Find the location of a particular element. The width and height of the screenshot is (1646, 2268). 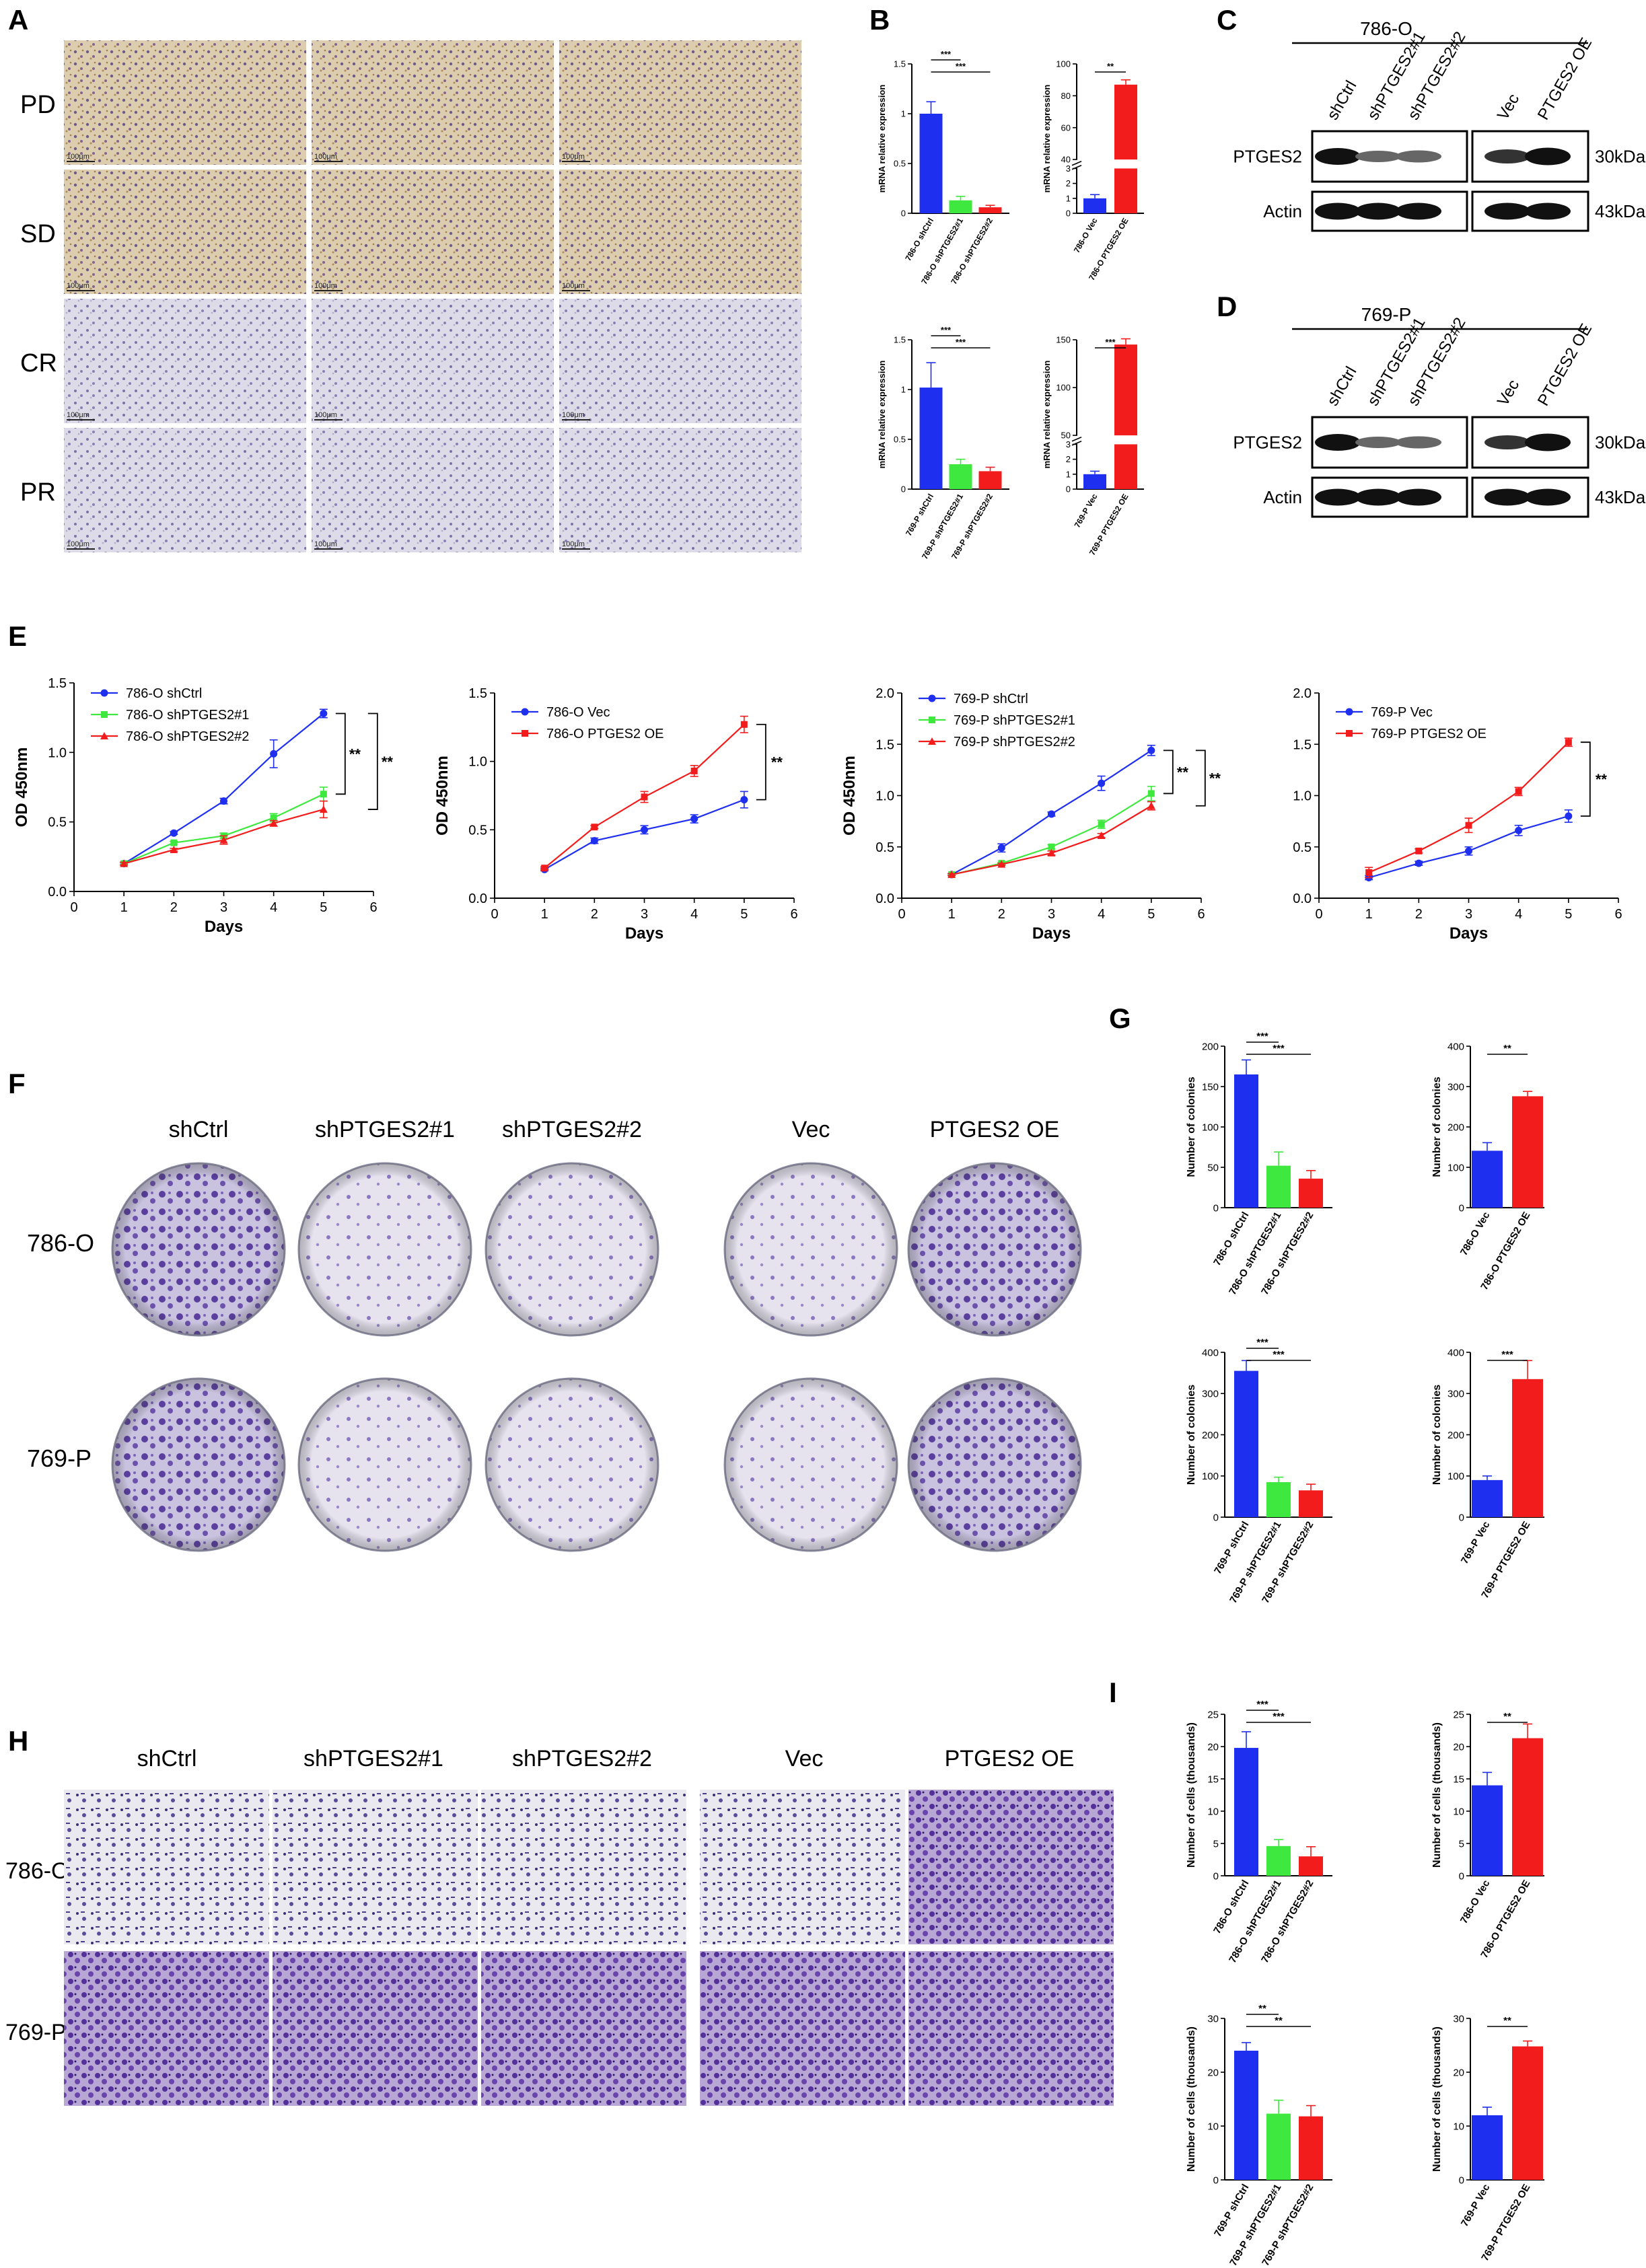

lane-label: PTGES2 OE is located at coordinates (1565, 79).